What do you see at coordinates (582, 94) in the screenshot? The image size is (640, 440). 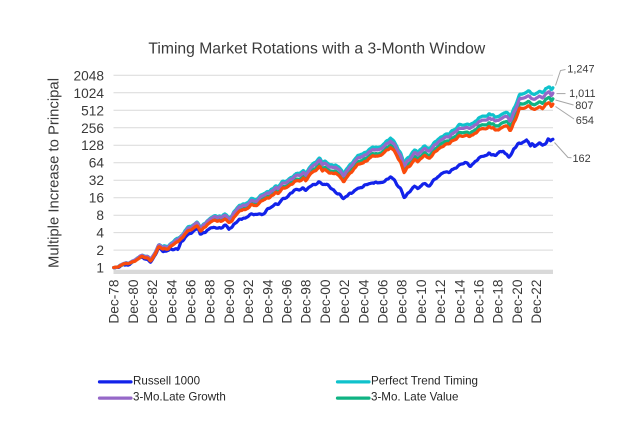 I see `svg-text: 1,011` at bounding box center [582, 94].